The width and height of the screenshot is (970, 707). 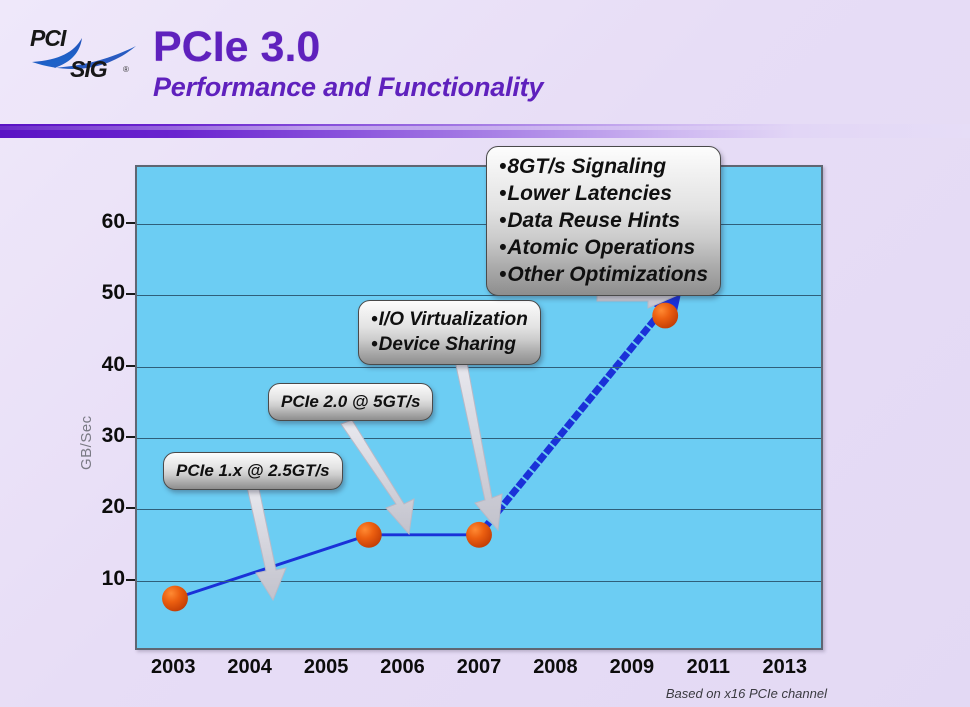 I want to click on callout-text: Atomic Operations, so click(x=601, y=247).